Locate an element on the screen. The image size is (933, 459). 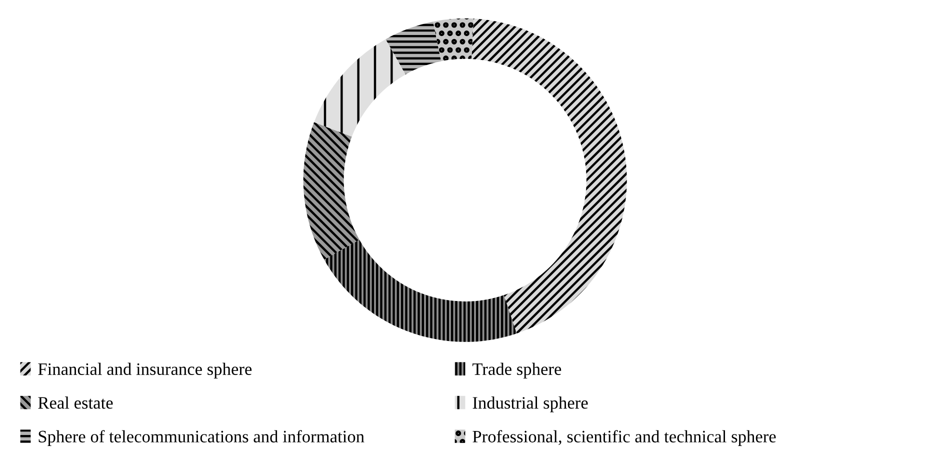
legend-label: Trade sphere is located at coordinates (517, 370).